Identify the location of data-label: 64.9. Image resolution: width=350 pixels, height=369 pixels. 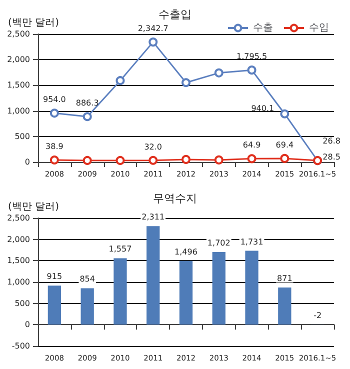
(251, 145).